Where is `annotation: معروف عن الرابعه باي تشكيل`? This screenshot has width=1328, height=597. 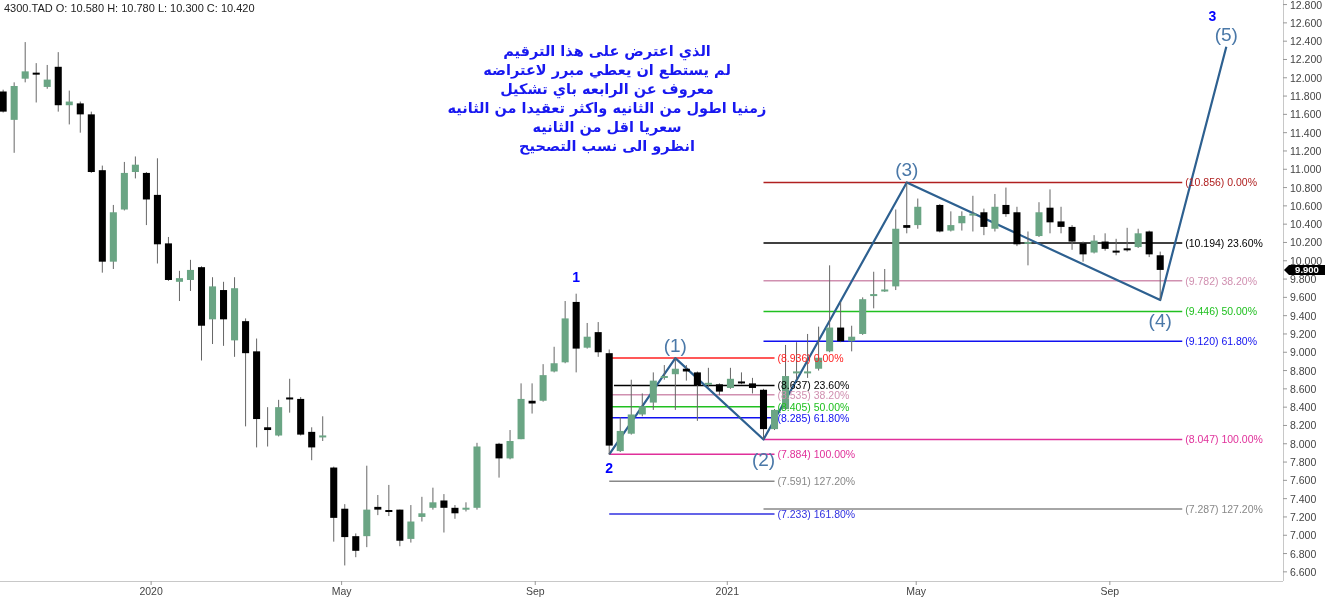
annotation: معروف عن الرابعه باي تشكيل is located at coordinates (607, 90).